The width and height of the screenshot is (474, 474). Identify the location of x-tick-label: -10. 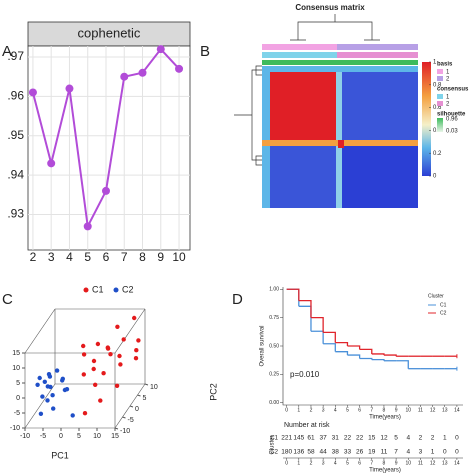
(25, 436).